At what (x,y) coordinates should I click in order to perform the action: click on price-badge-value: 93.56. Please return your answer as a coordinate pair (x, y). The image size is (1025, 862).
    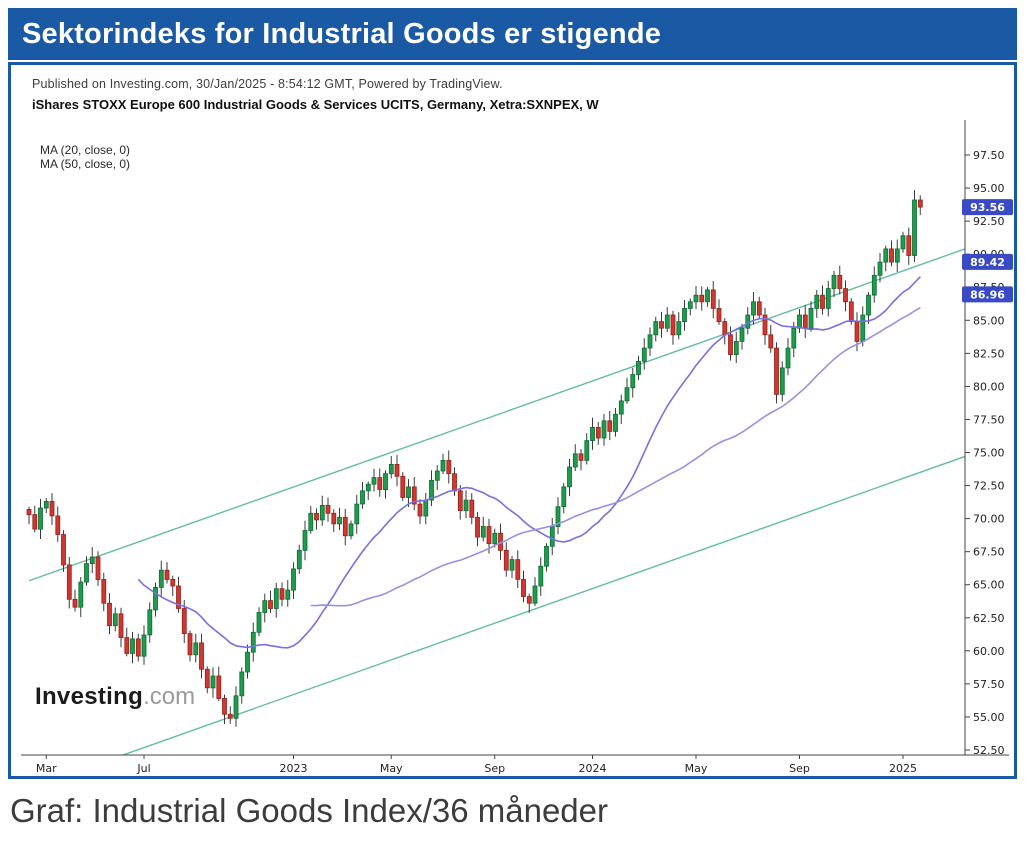
    Looking at the image, I should click on (987, 207).